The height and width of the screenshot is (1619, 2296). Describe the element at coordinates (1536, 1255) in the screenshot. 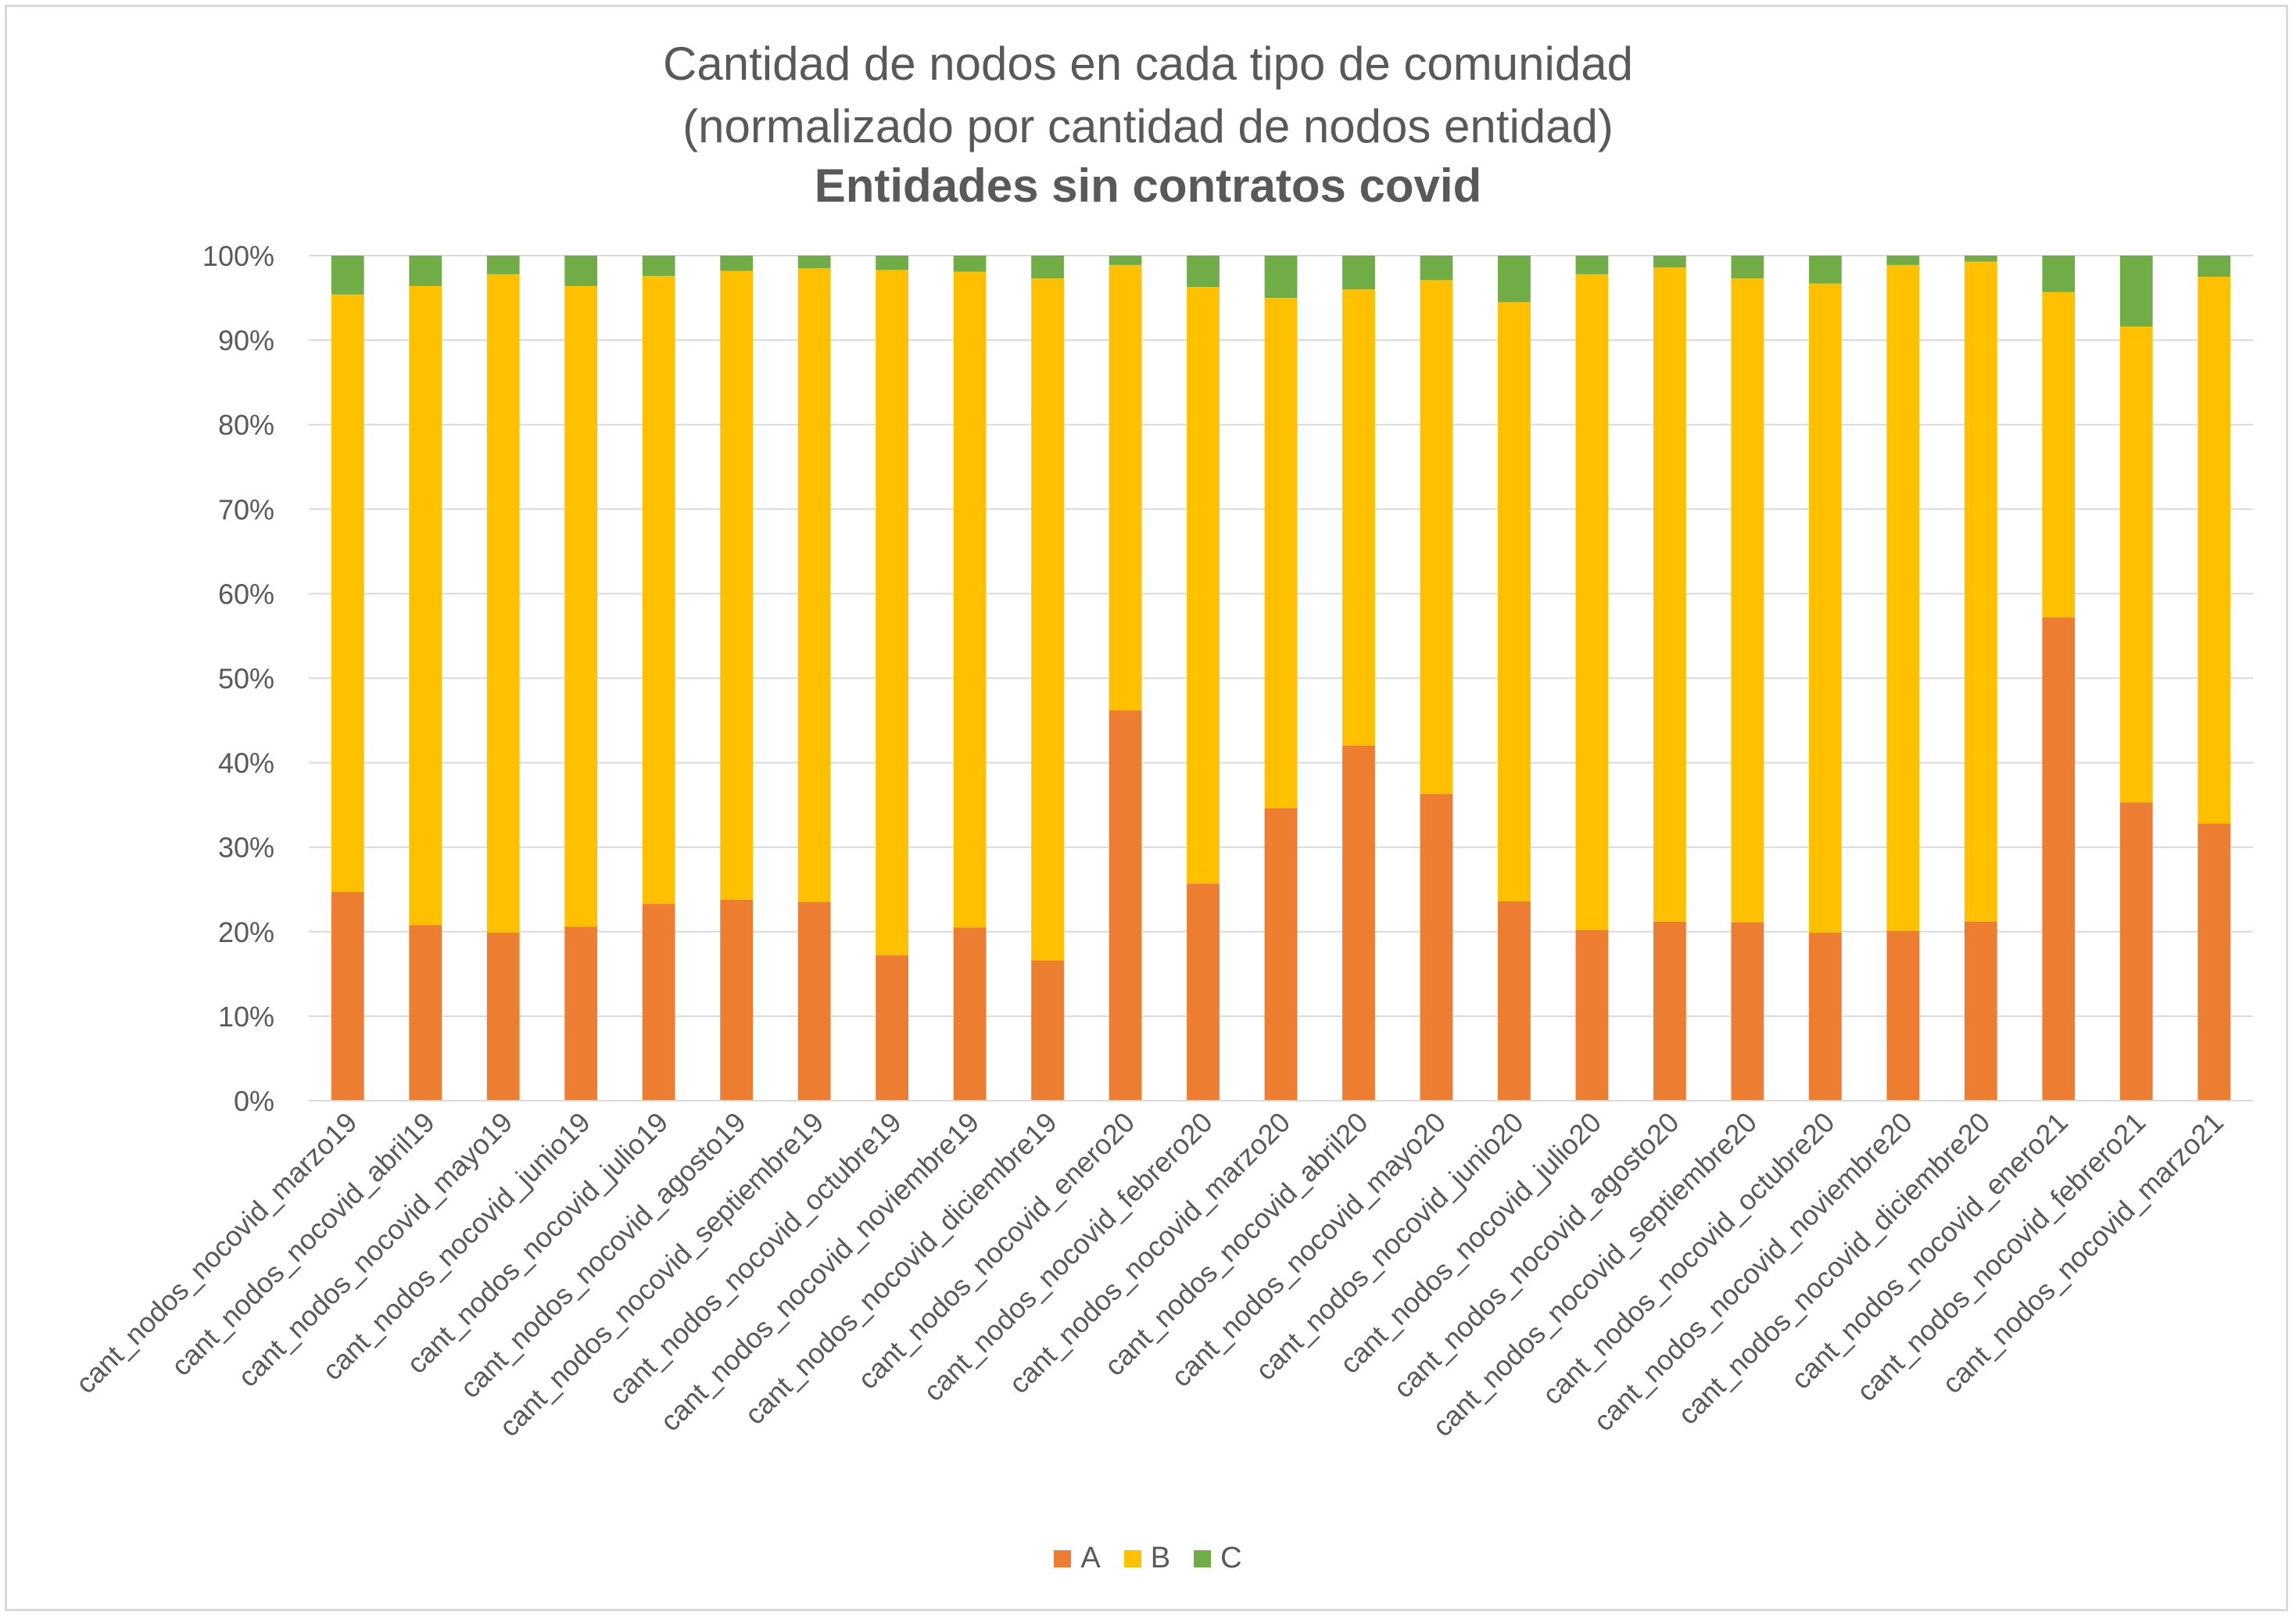

I see `x-tick-label: cant_nodos_nocovid_agosto20` at that location.